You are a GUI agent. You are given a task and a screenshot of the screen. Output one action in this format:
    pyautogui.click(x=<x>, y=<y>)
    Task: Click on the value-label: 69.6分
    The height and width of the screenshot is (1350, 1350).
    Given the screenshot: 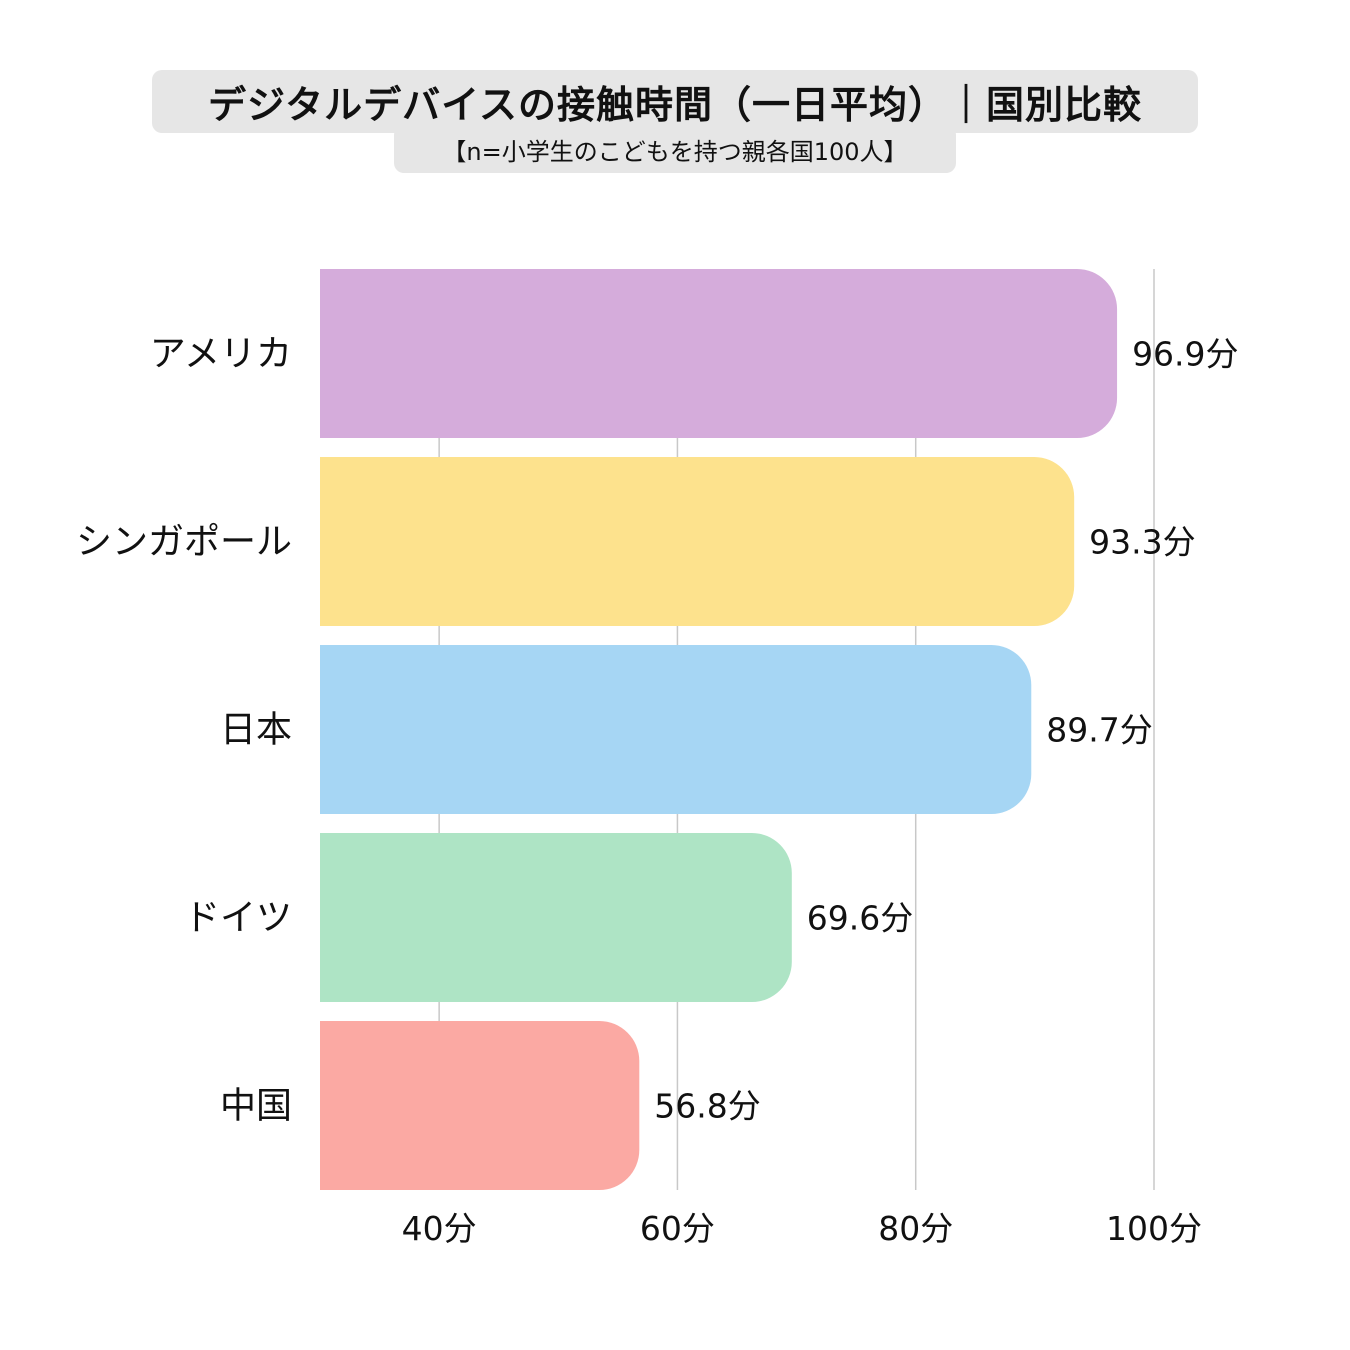 What is the action you would take?
    pyautogui.click(x=860, y=918)
    